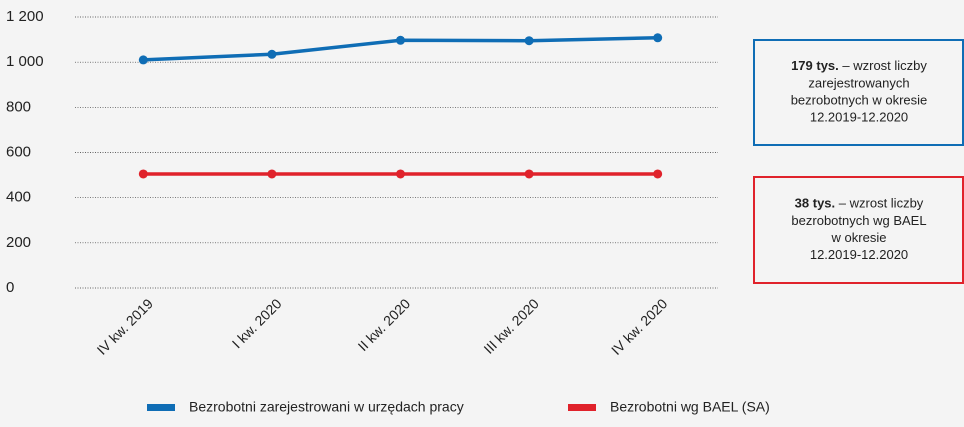 Image resolution: width=964 pixels, height=427 pixels. What do you see at coordinates (859, 99) in the screenshot?
I see `annotation-text: bezrobotnych w okresie` at bounding box center [859, 99].